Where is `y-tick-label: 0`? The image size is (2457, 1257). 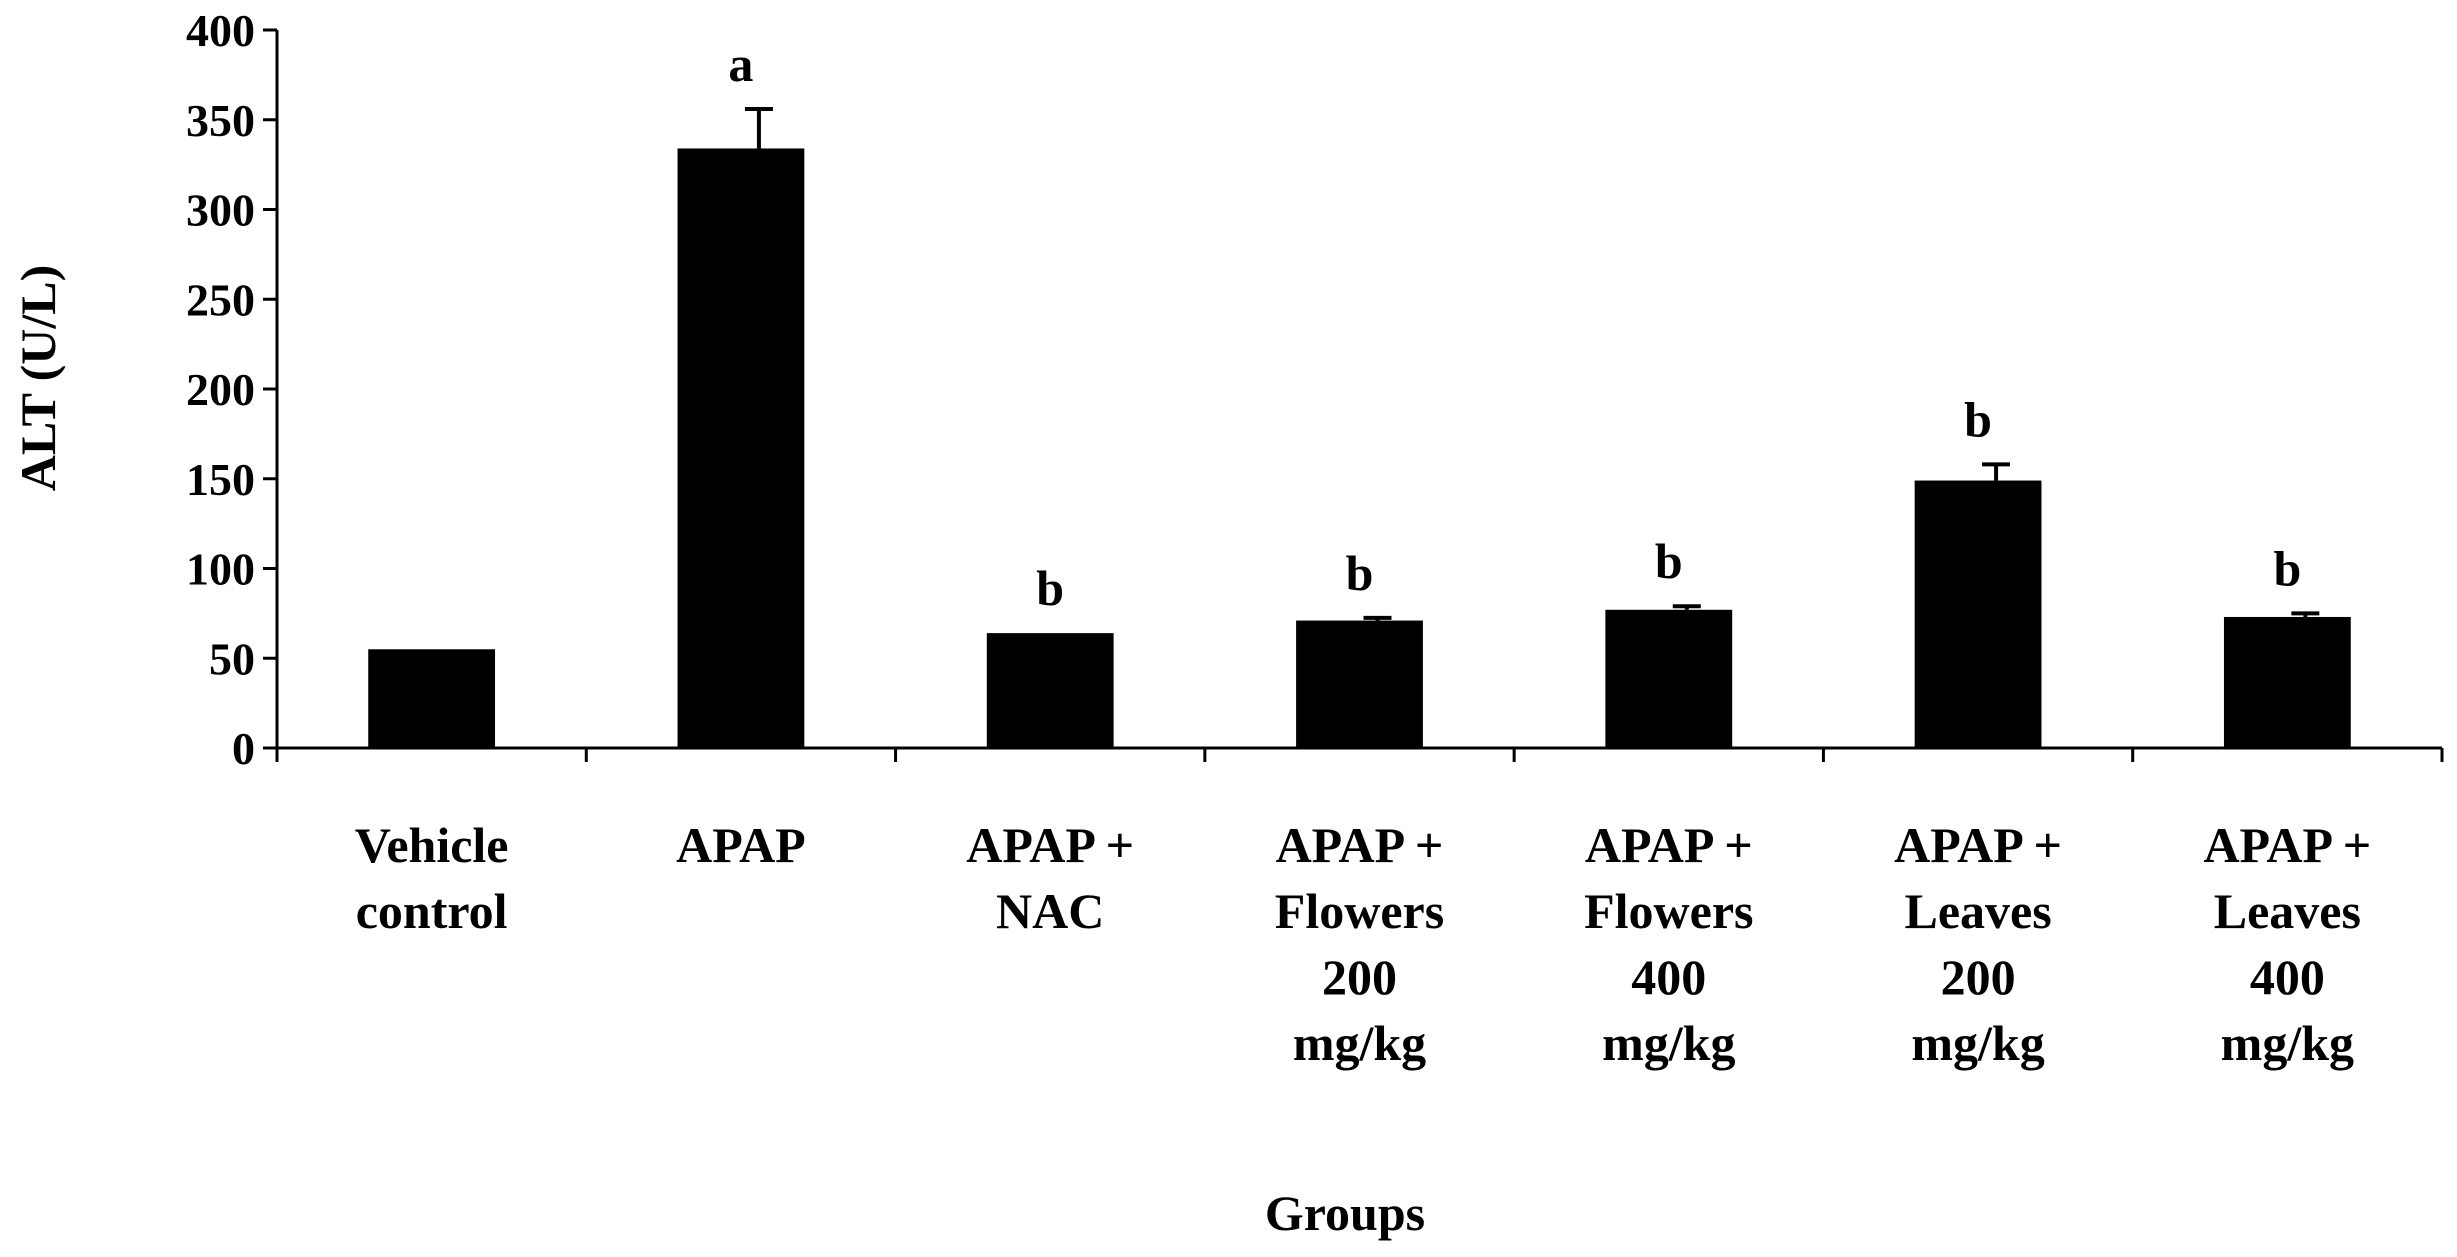 y-tick-label: 0 is located at coordinates (243, 748).